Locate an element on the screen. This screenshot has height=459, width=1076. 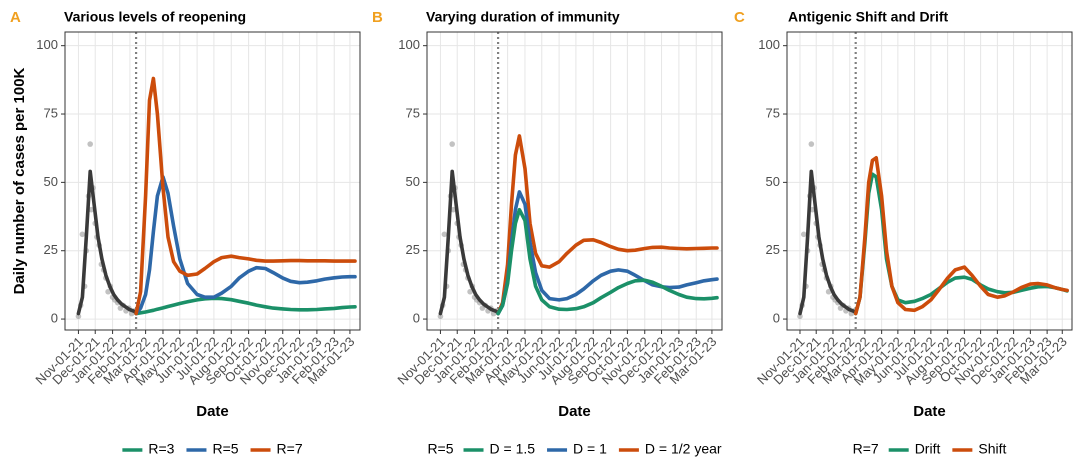
legend-label: Drift is located at coordinates (928, 449).